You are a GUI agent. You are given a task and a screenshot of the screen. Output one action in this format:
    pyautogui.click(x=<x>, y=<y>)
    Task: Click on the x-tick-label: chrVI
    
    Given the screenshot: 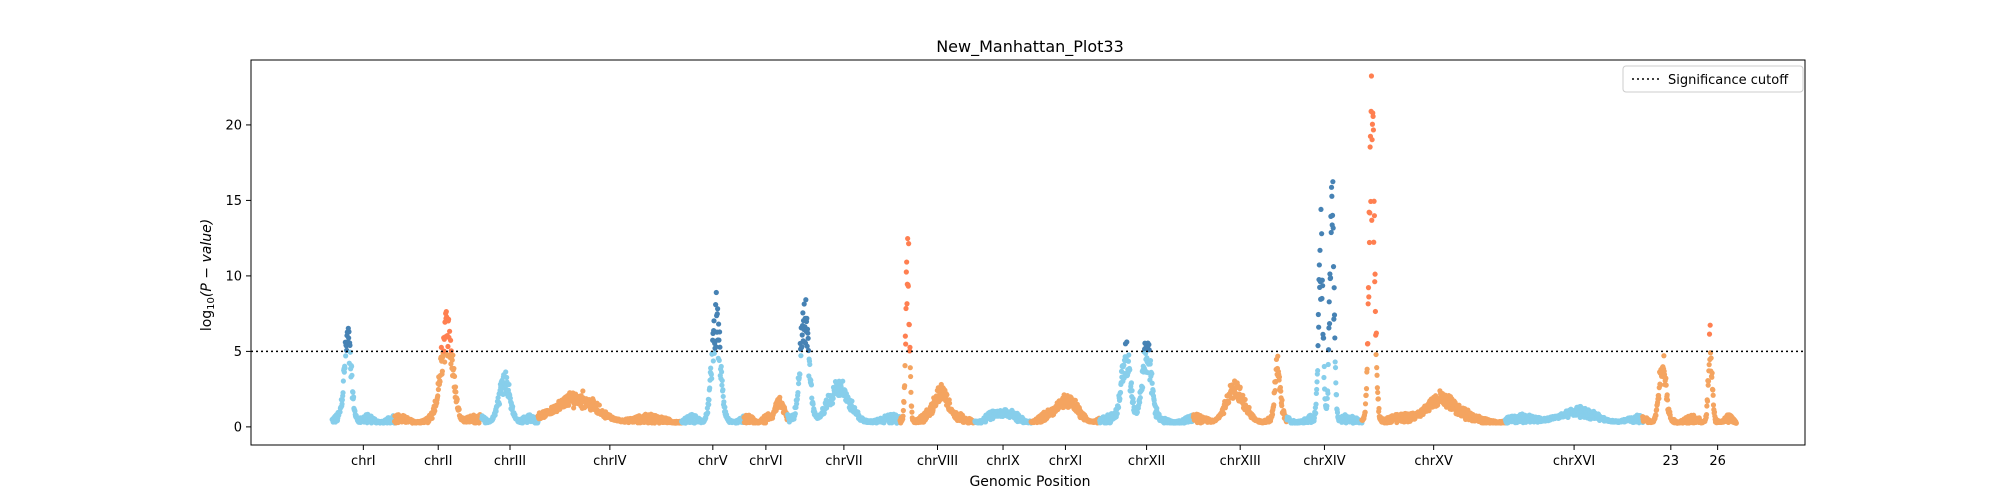 What is the action you would take?
    pyautogui.click(x=765, y=461)
    